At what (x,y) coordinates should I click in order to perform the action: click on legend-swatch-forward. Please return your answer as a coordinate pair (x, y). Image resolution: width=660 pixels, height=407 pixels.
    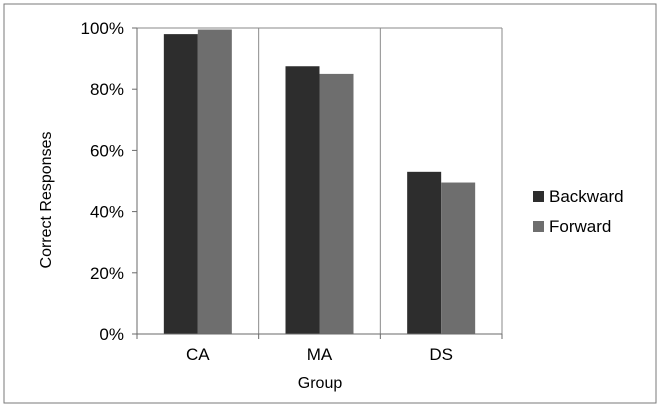
    Looking at the image, I should click on (538, 226).